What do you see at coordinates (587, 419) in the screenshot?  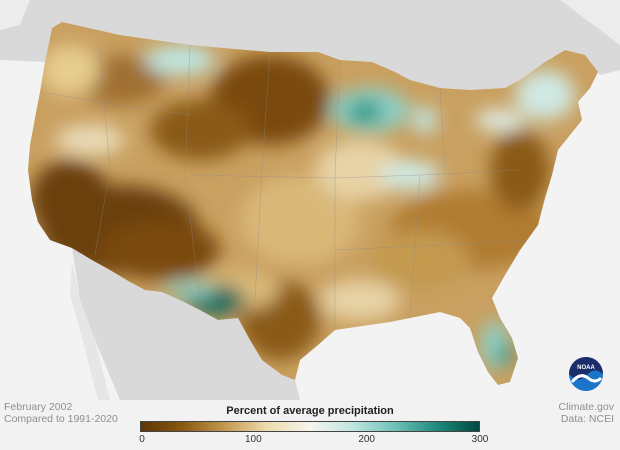 I see `caption-data-source: Data: NCEI` at bounding box center [587, 419].